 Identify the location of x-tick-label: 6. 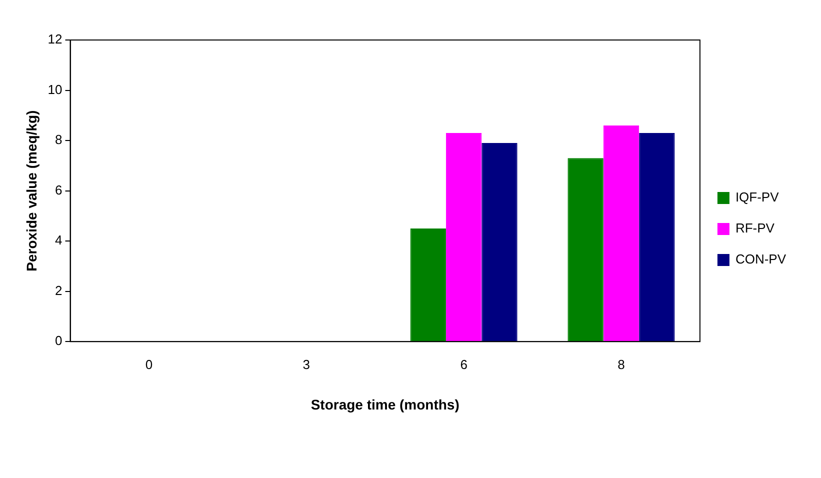
(464, 364).